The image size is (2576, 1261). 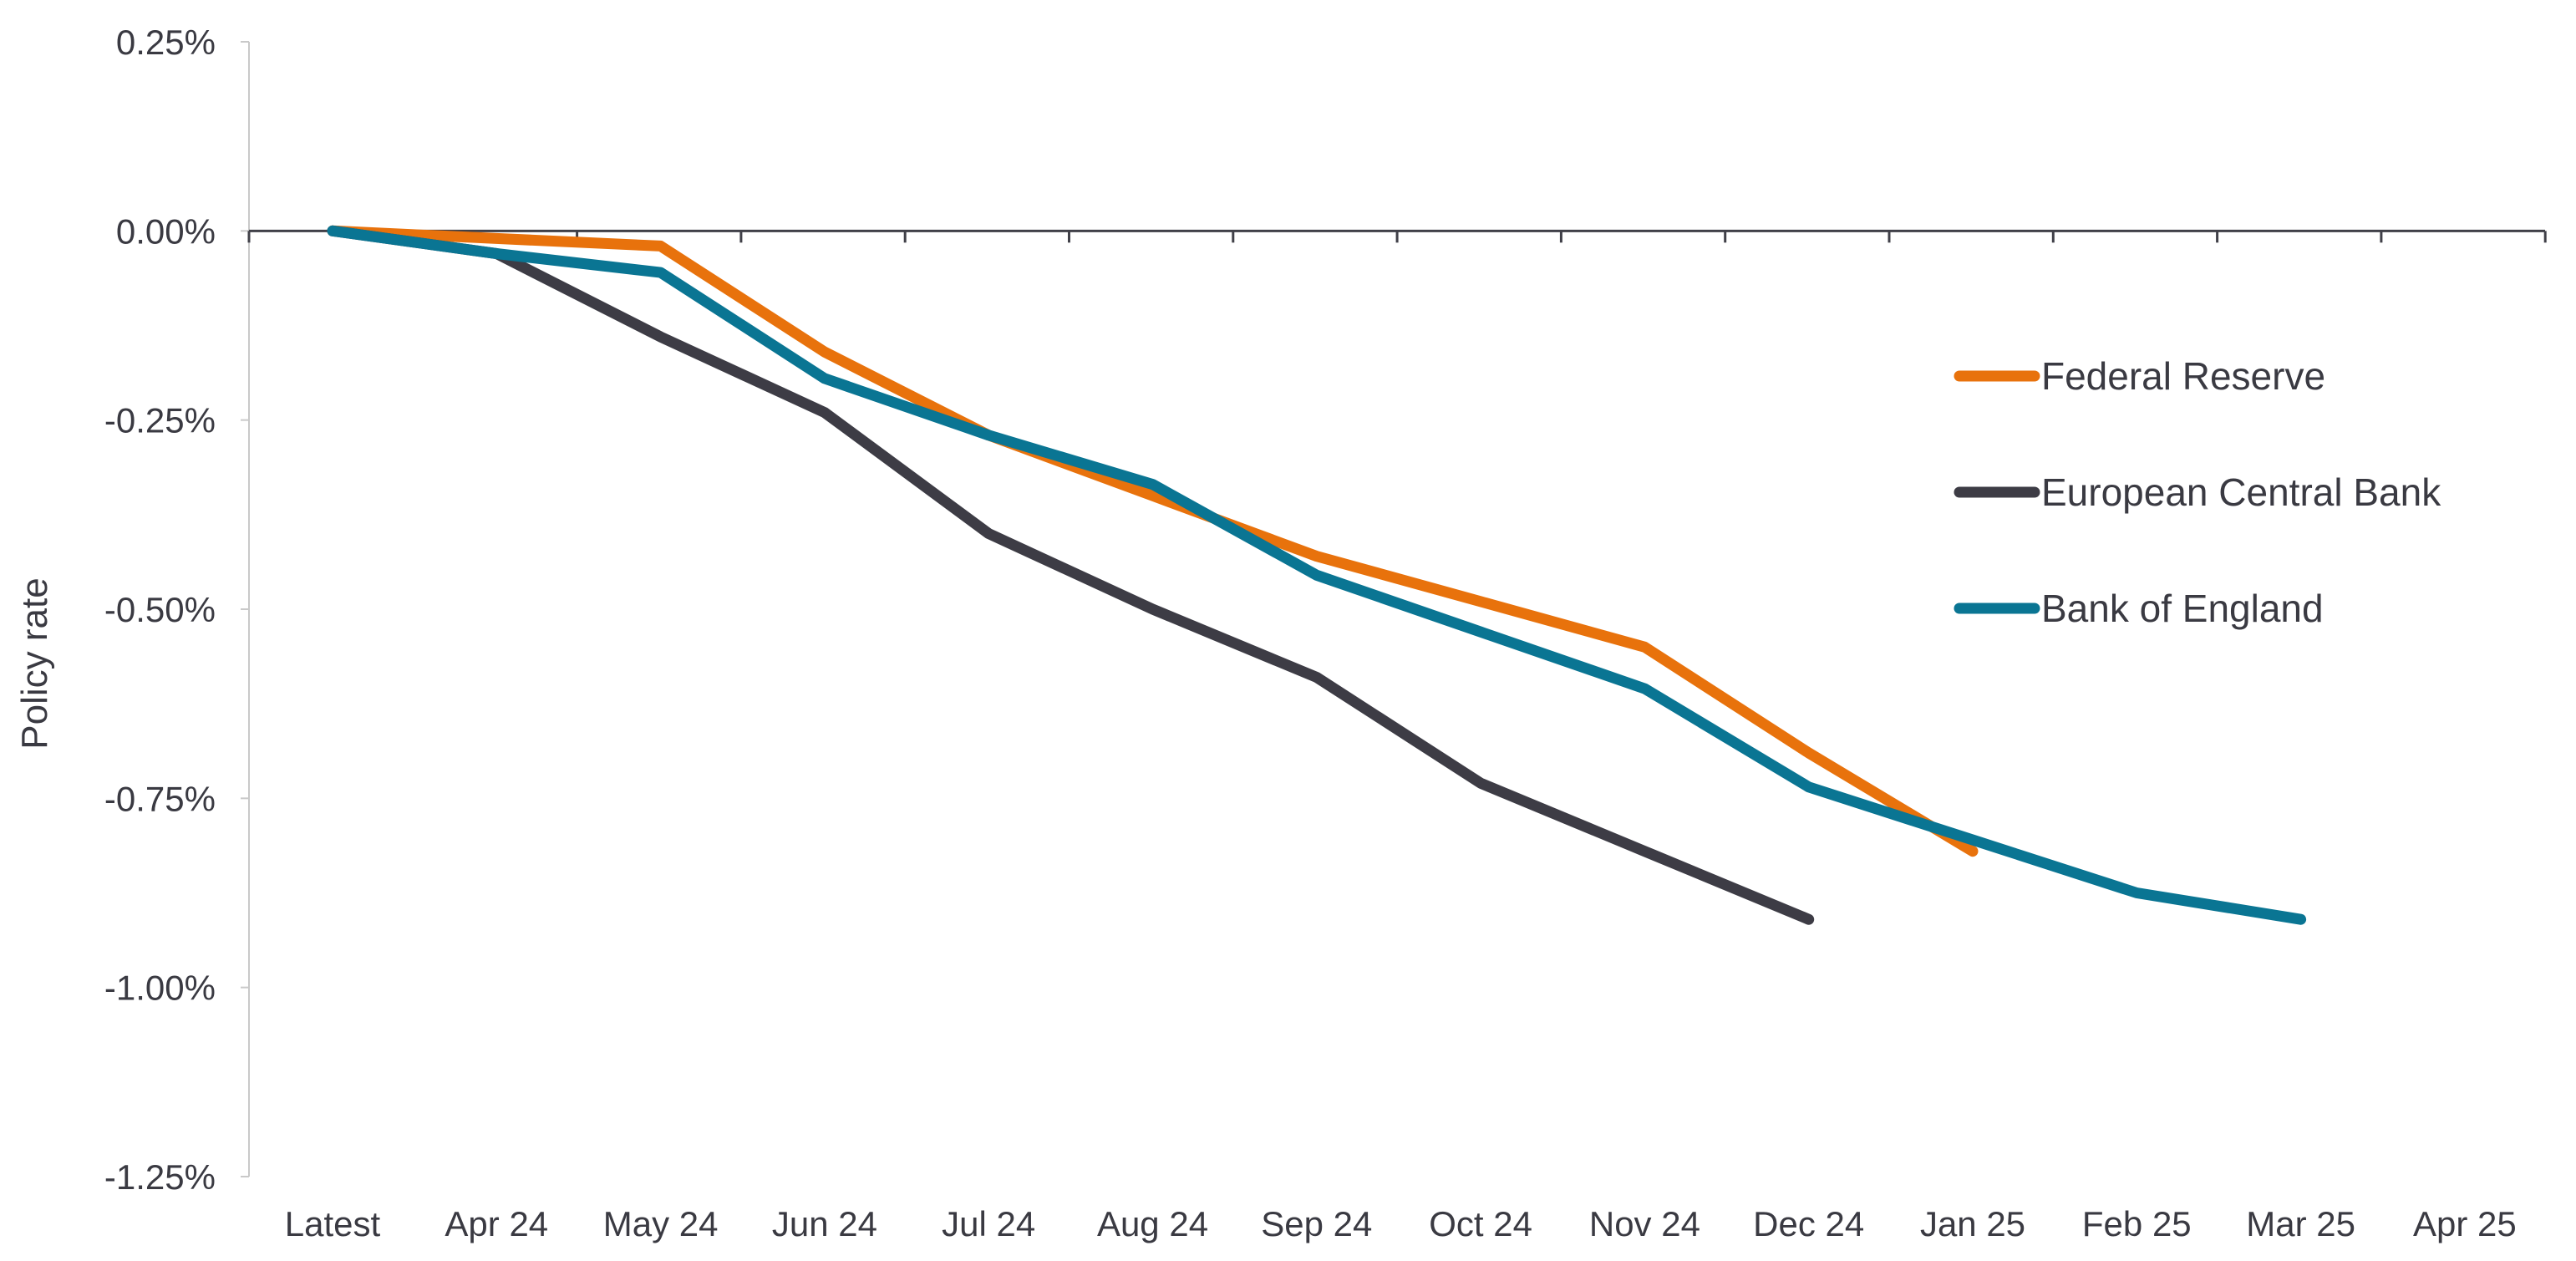 I want to click on y-tick-label: -0.75%, so click(x=160, y=798).